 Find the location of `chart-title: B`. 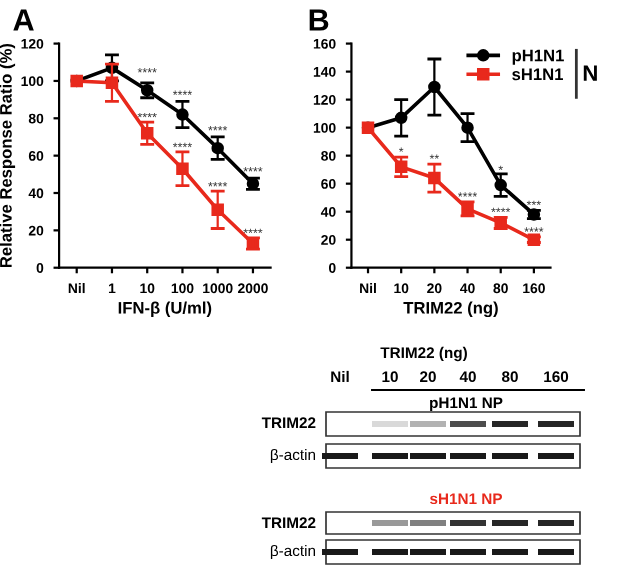

chart-title: B is located at coordinates (319, 20).